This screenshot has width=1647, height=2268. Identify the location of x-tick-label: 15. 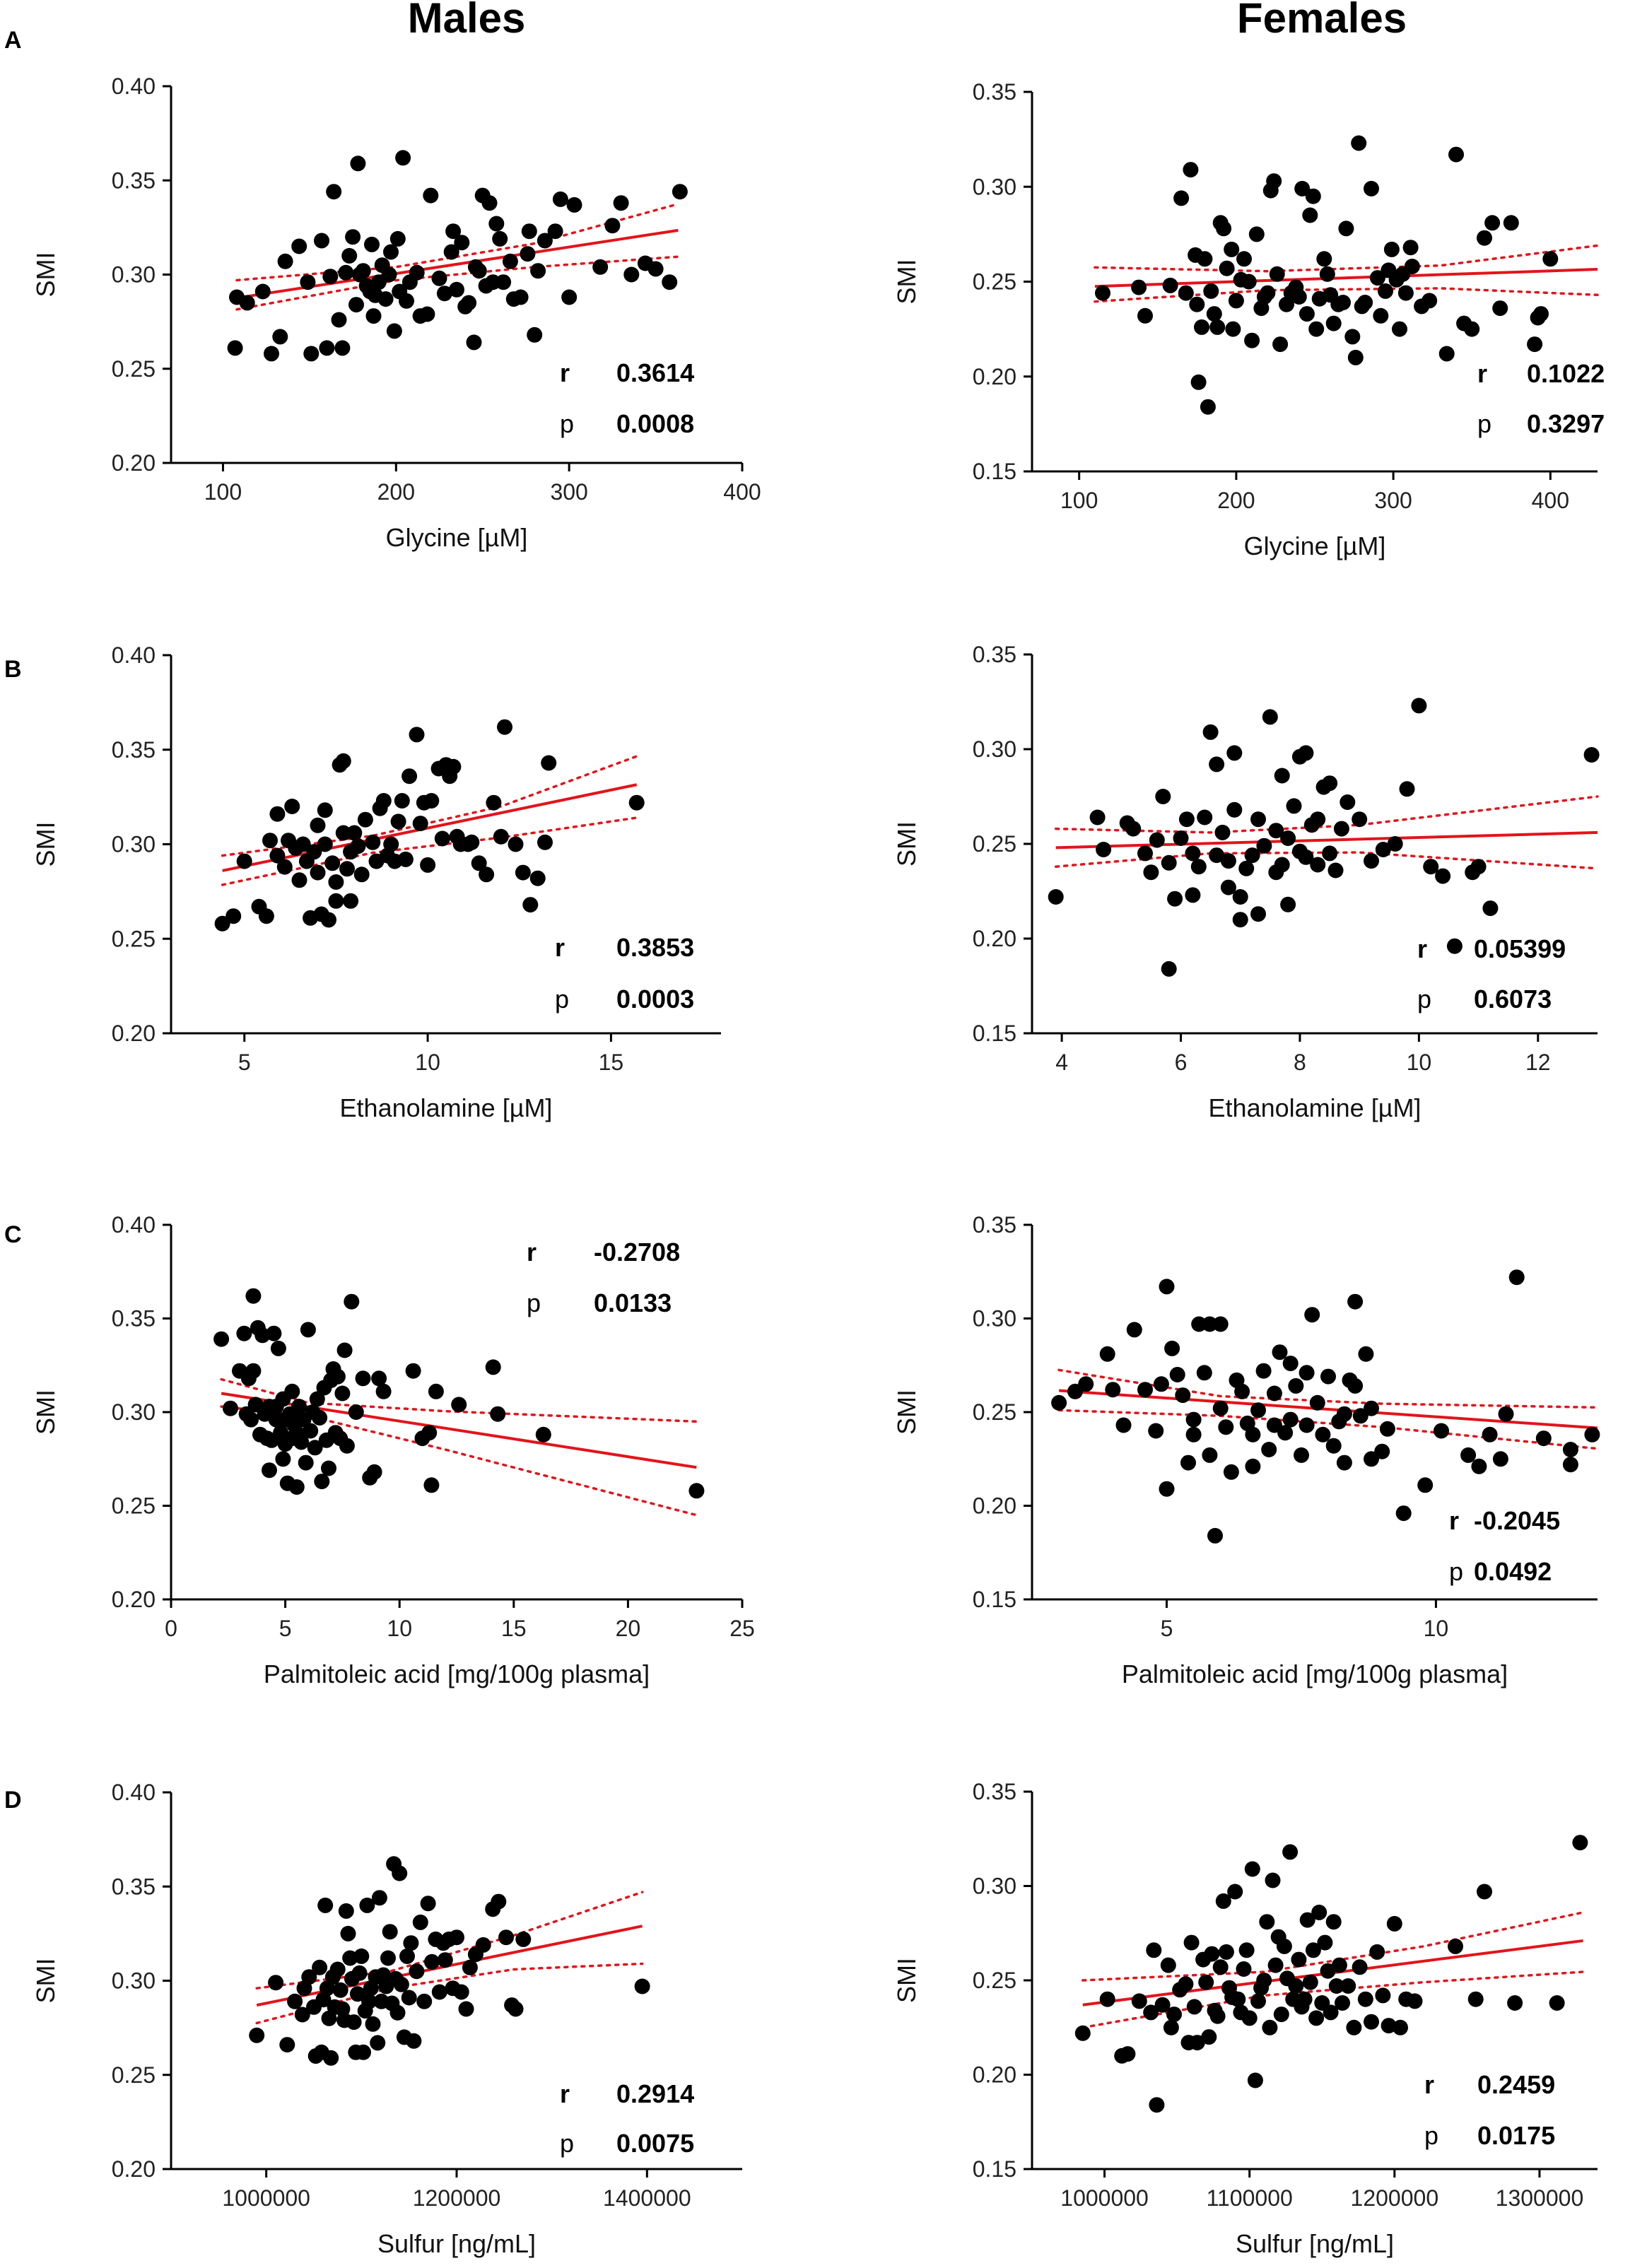
(514, 1628).